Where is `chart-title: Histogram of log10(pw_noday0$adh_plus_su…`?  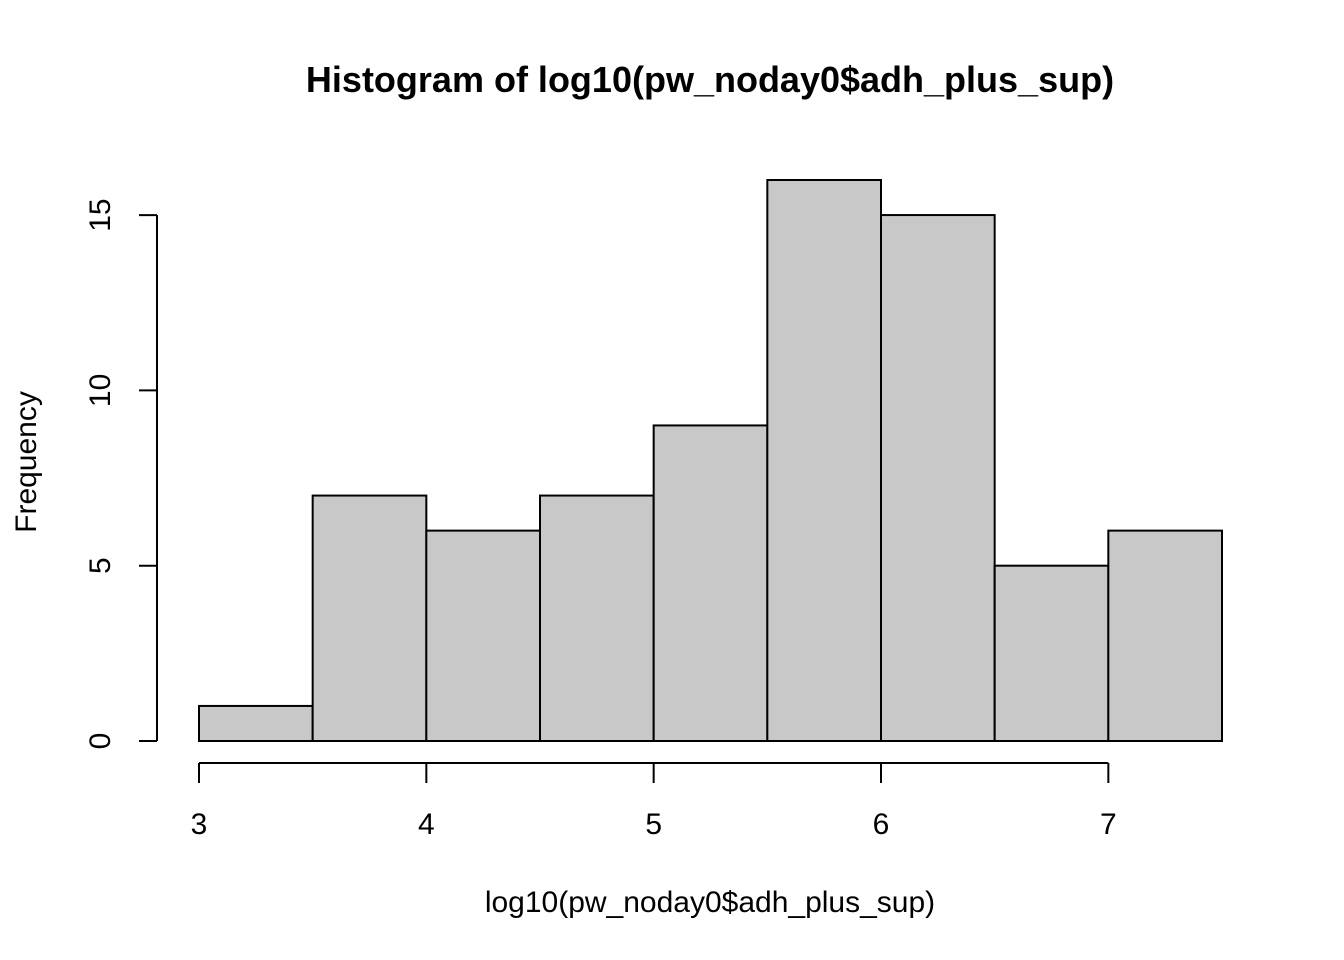
chart-title: Histogram of log10(pw_noday0$adh_plus_su… is located at coordinates (710, 79).